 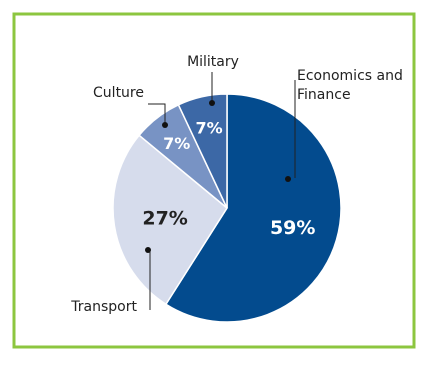 What do you see at coordinates (202, 151) in the screenshot?
I see `pie-slice-military` at bounding box center [202, 151].